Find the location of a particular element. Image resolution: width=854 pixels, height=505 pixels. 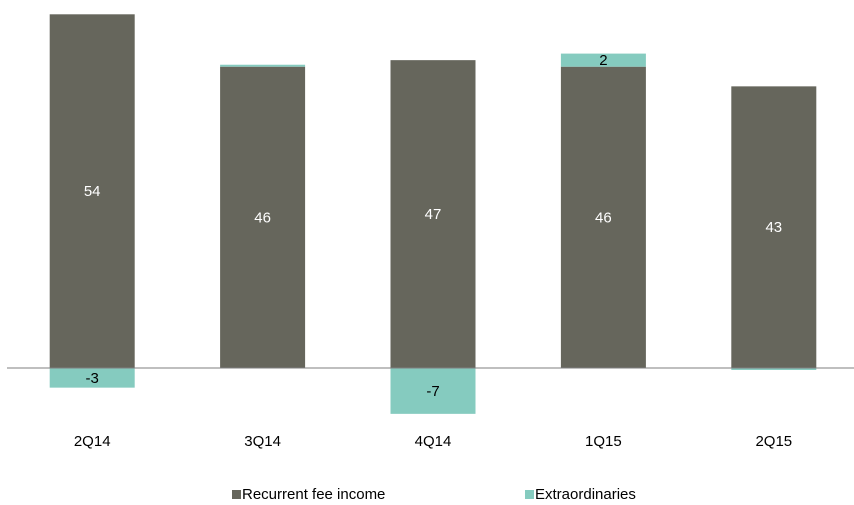

legend-label-recurrent: Recurrent fee income is located at coordinates (313, 494).